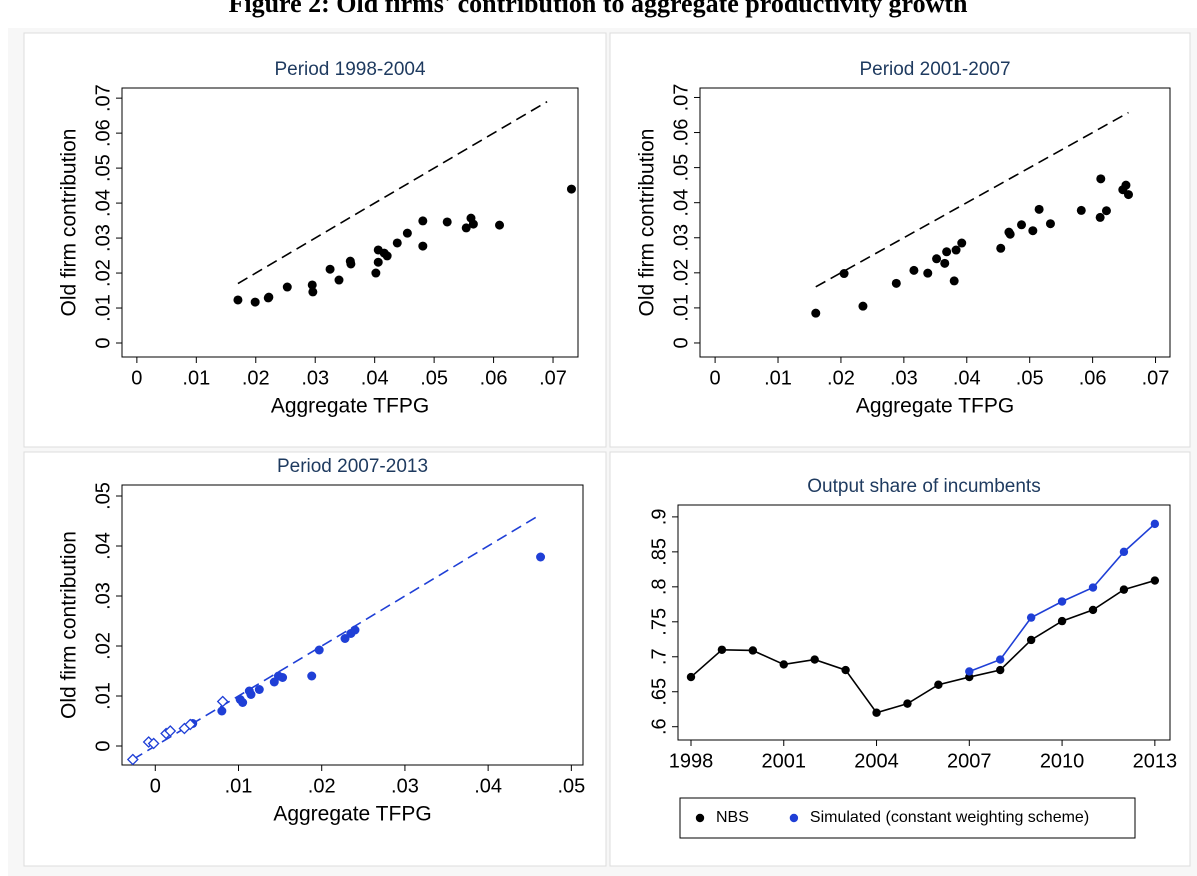 The width and height of the screenshot is (1197, 876). I want to click on y-tick-label: .8, so click(659, 586).